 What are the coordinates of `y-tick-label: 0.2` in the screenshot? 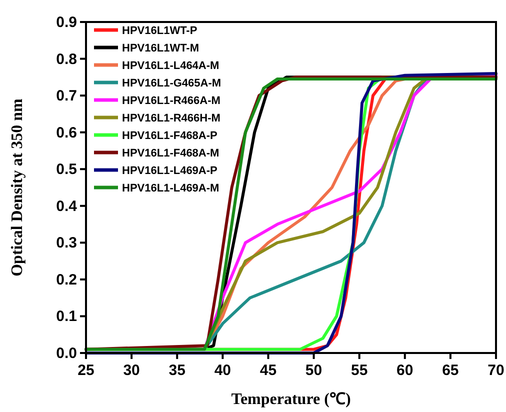 It's located at (66, 279).